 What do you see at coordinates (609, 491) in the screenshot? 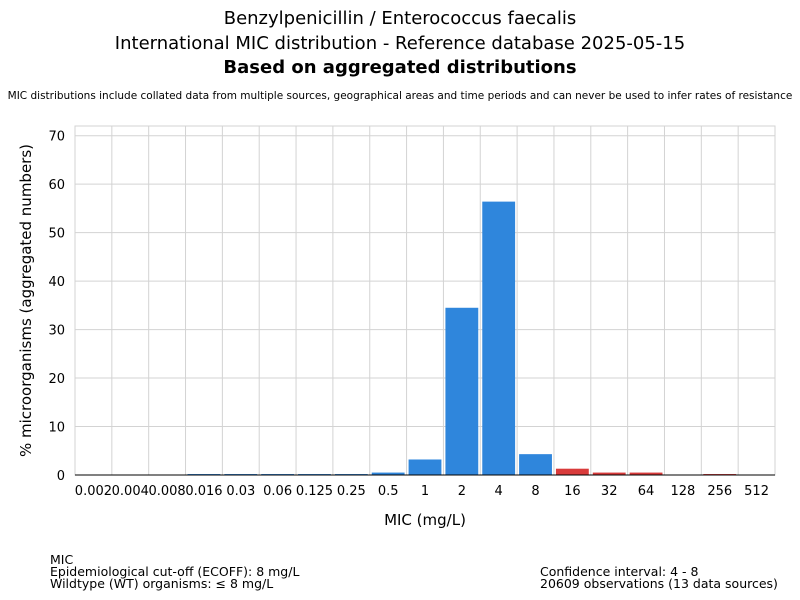
I see `x-tick-label: 32` at bounding box center [609, 491].